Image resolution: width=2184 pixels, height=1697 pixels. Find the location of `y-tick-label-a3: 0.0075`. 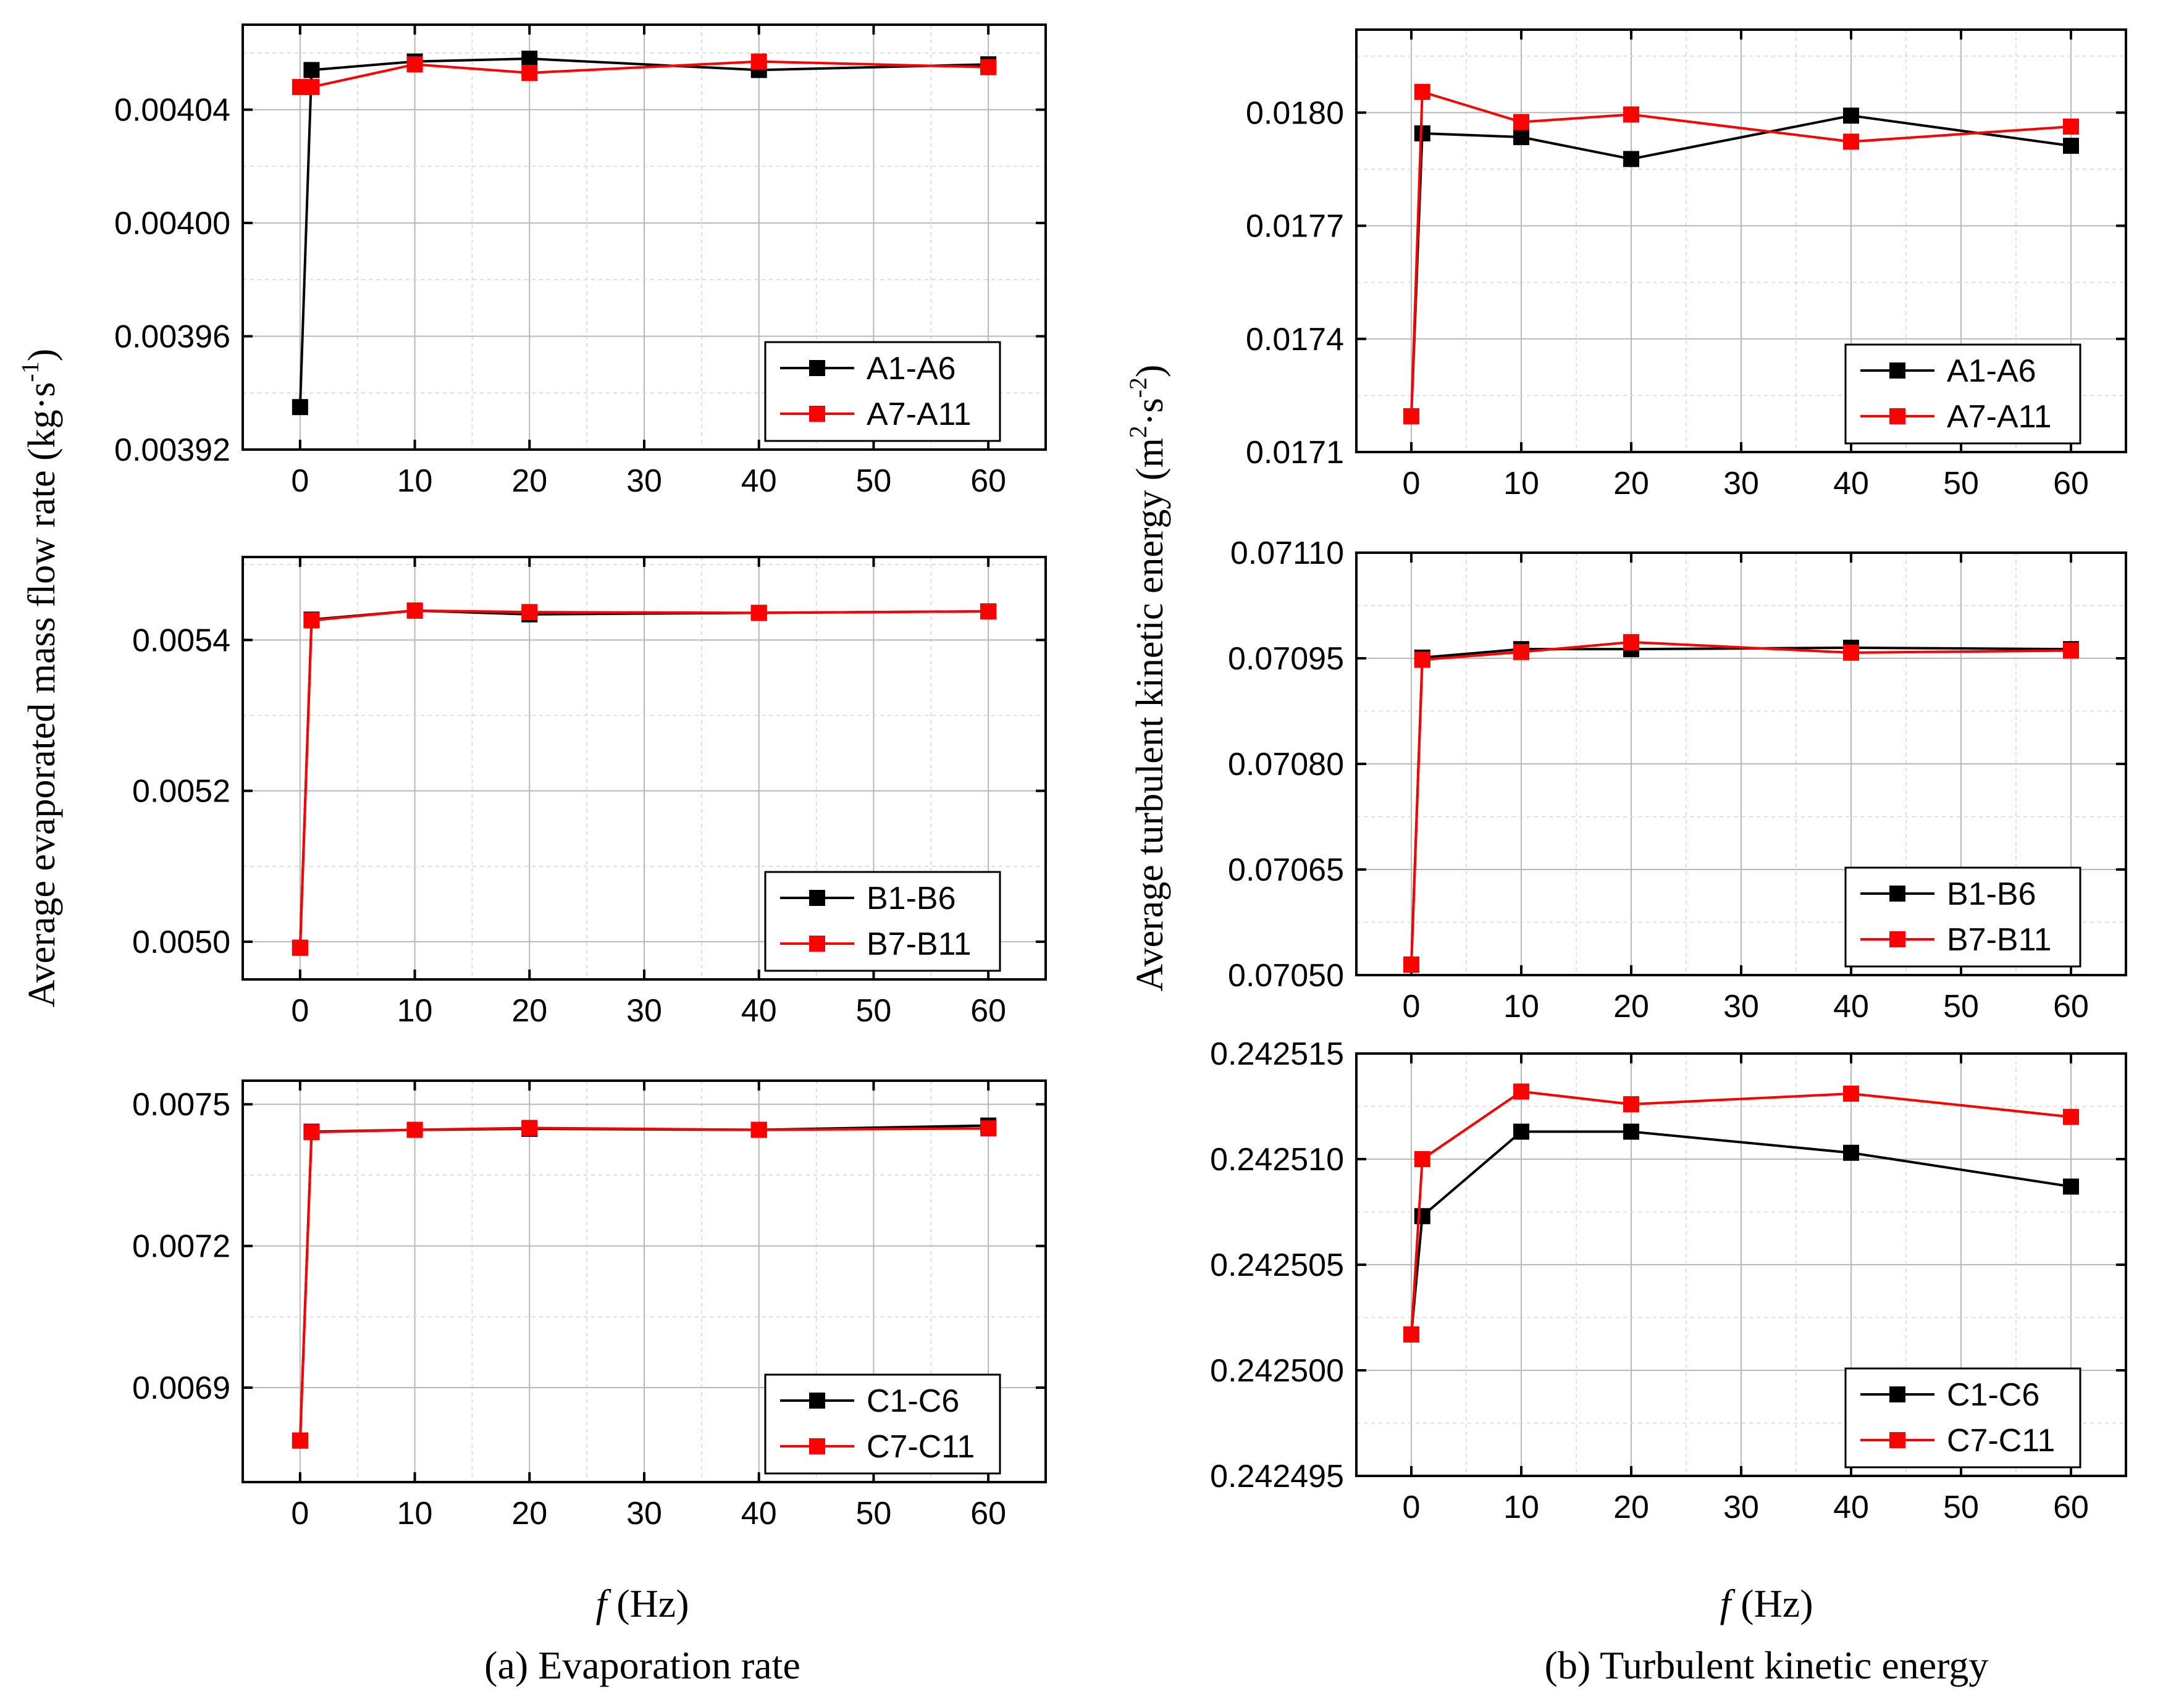

y-tick-label-a3: 0.0075 is located at coordinates (181, 1105).